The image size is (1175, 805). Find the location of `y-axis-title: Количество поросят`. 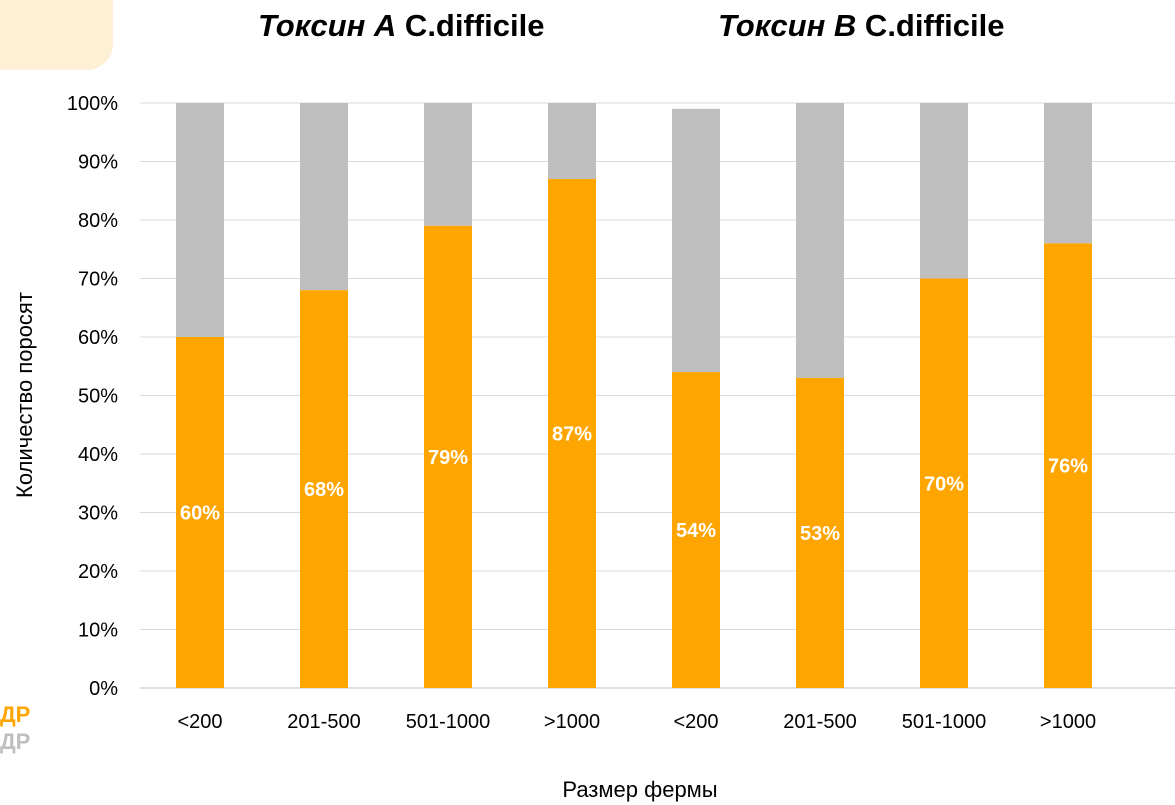

y-axis-title: Количество поросят is located at coordinates (24, 395).